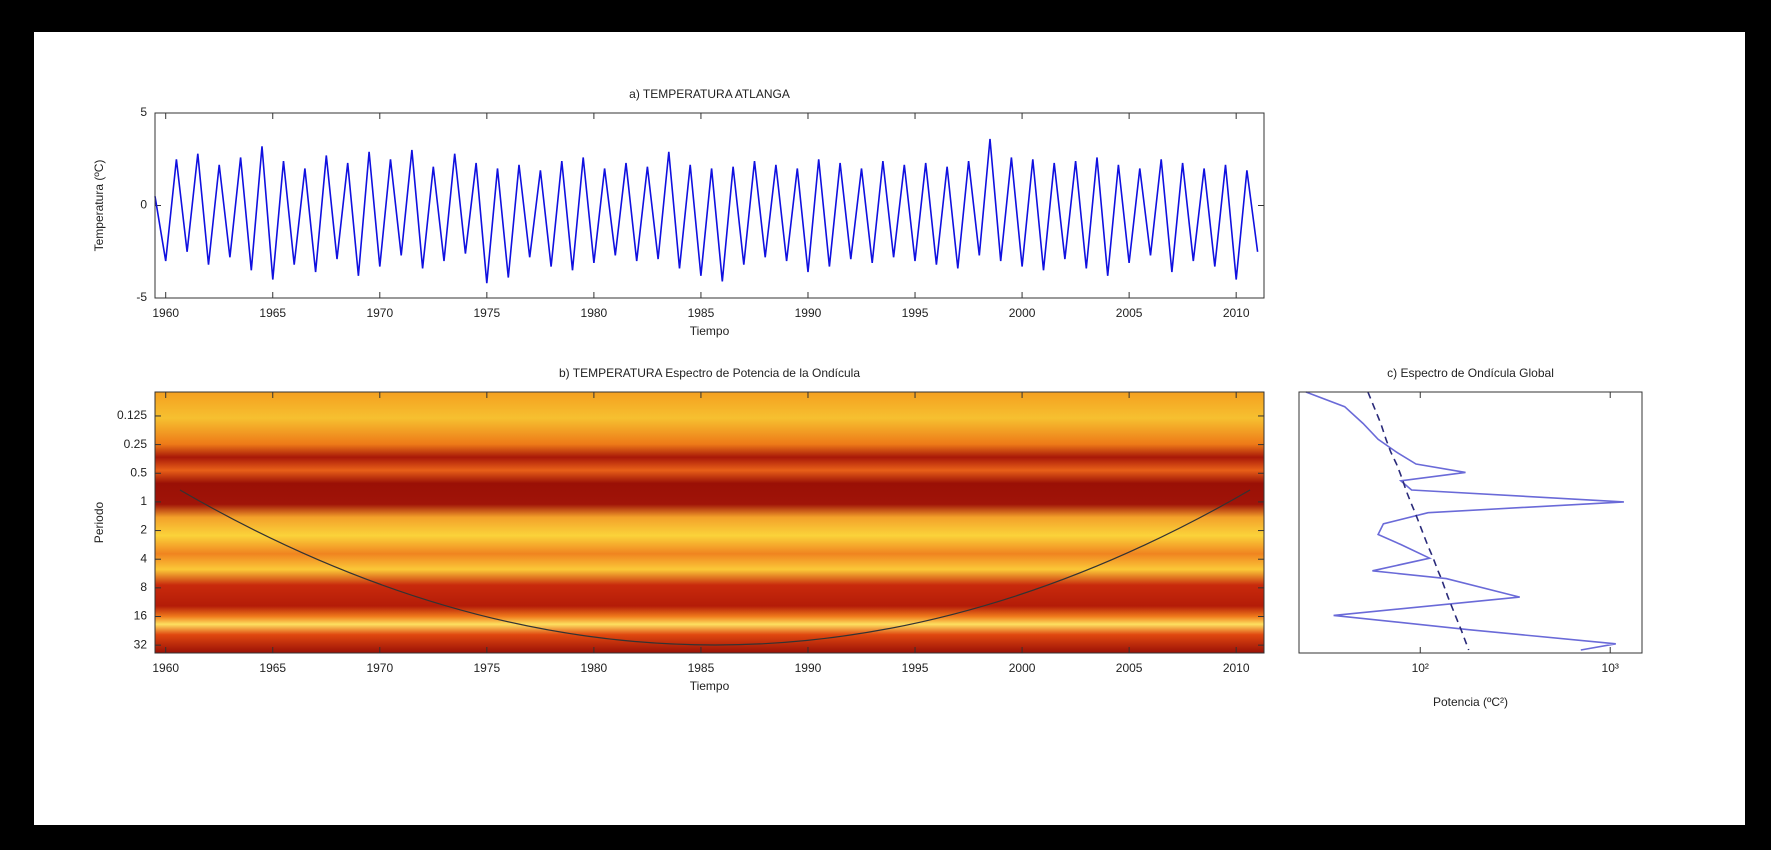 This screenshot has height=850, width=1771. Describe the element at coordinates (709, 94) in the screenshot. I see `chart-title: a) TEMPERATURA ATLANGA` at that location.